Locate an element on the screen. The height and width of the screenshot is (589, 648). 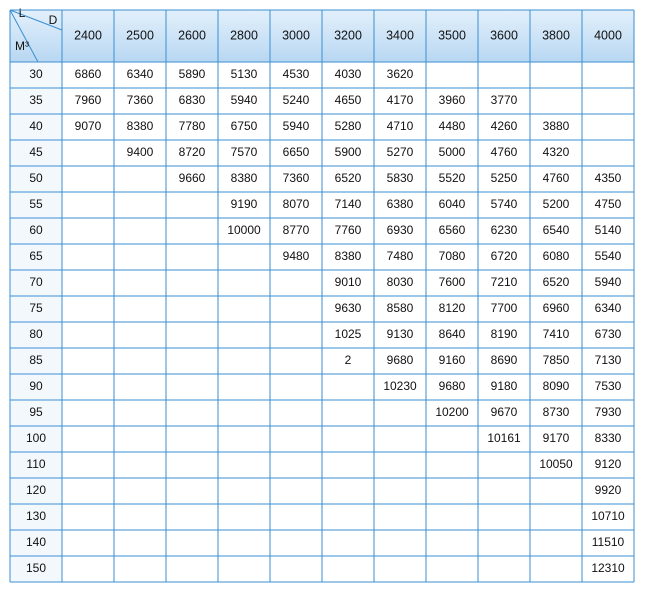
cell: 8120 is located at coordinates (452, 308).